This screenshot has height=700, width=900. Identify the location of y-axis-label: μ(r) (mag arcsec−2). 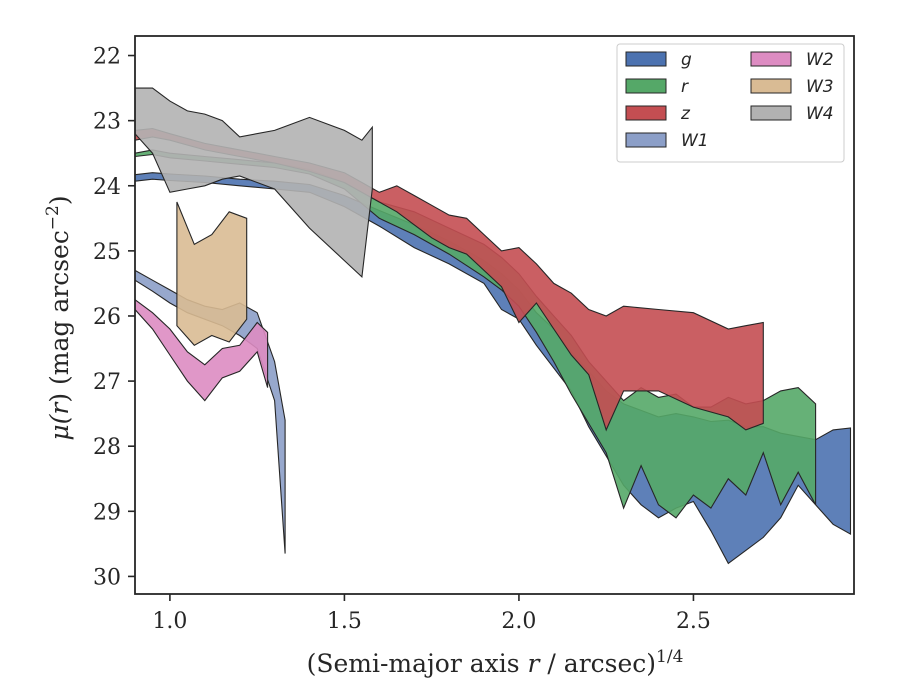
(58, 317).